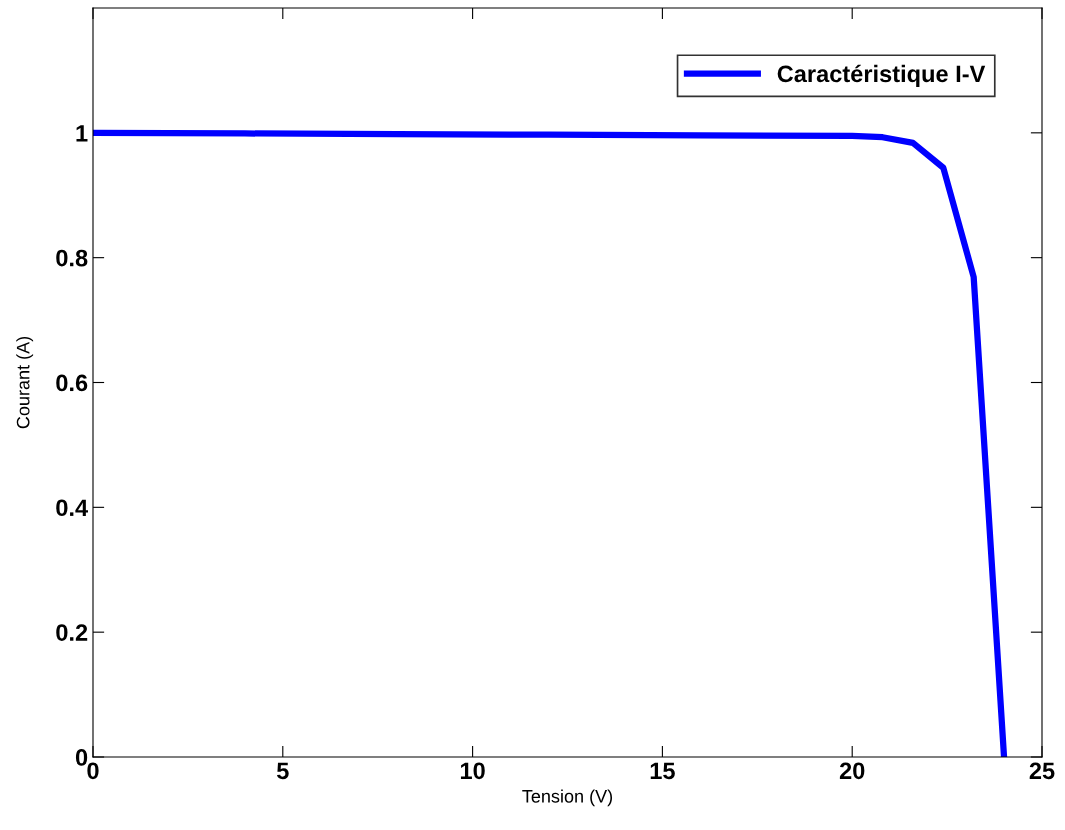 Image resolution: width=1065 pixels, height=830 pixels. Describe the element at coordinates (72, 258) in the screenshot. I see `y-tick-label: 0.8` at that location.